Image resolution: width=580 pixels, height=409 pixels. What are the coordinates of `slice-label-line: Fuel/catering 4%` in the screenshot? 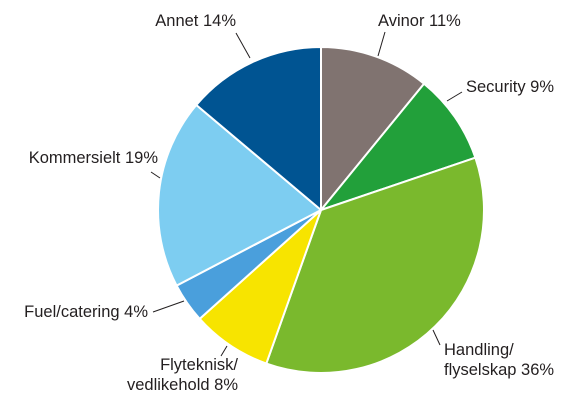 It's located at (86, 312).